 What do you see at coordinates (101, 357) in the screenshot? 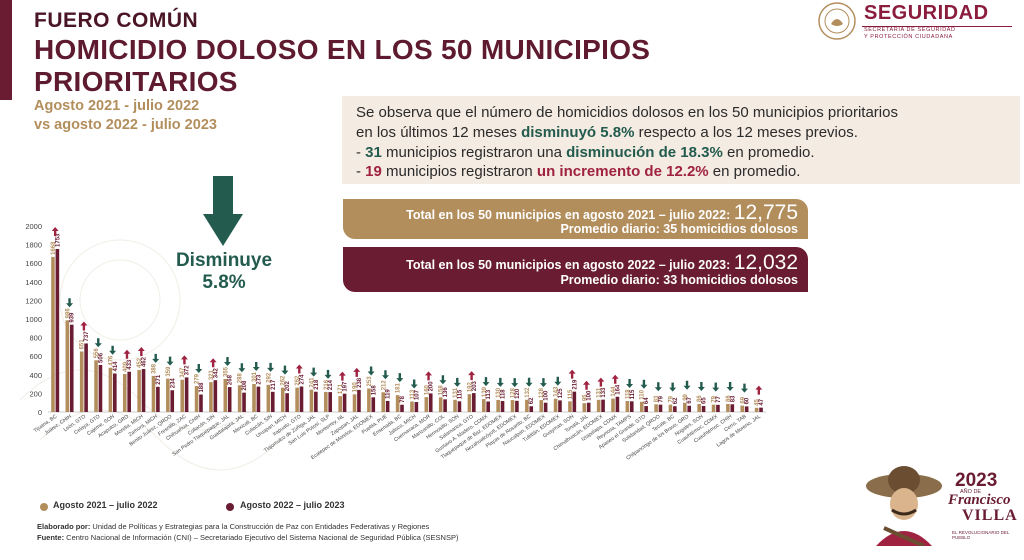
I see `data-label-2022-2023: 506` at bounding box center [101, 357].